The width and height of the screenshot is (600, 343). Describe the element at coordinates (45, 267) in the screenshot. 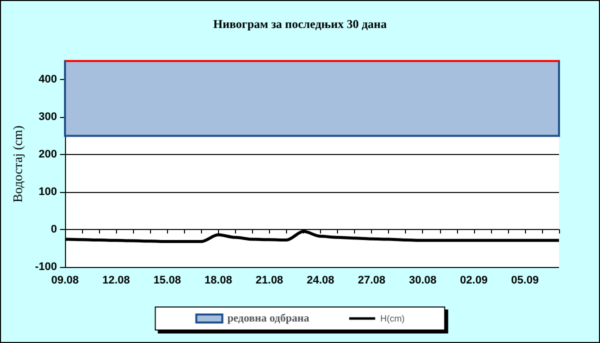

I see `y-tick-label: -100` at that location.